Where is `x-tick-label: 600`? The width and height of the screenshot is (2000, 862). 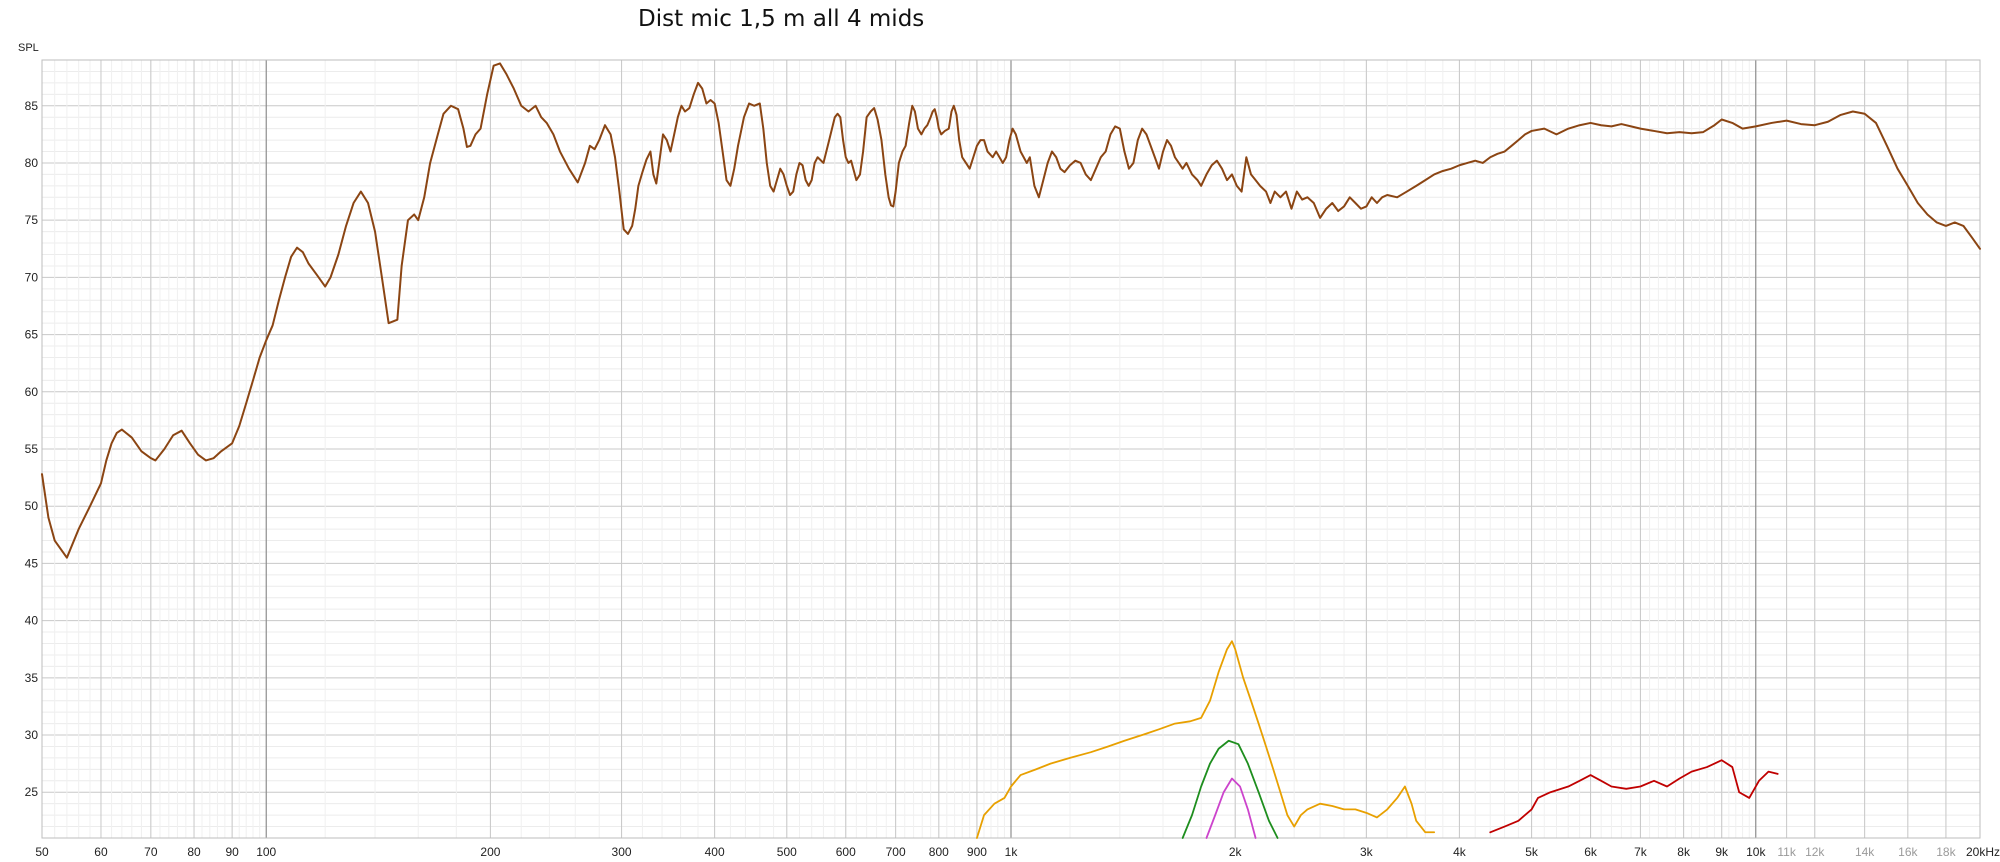
x-tick-label: 600 is located at coordinates (846, 852).